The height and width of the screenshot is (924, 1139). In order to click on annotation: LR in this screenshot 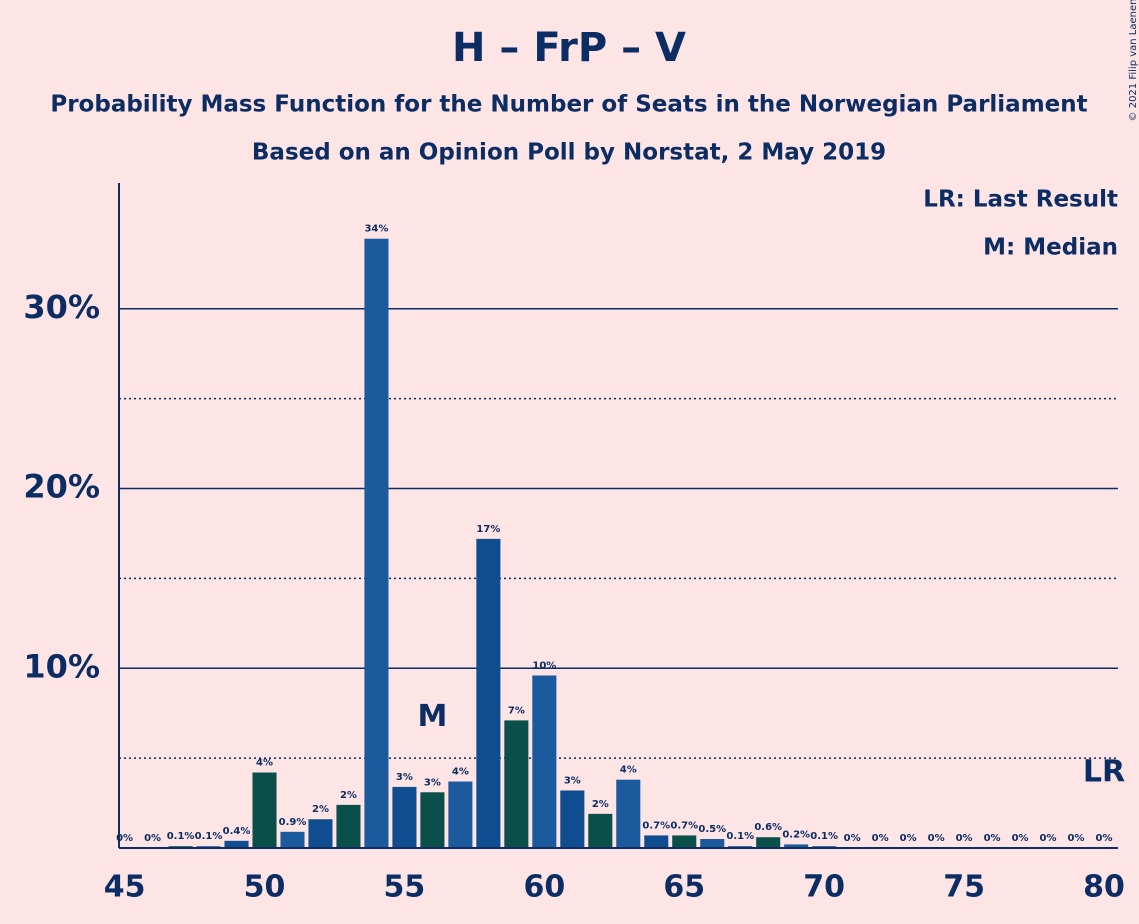, I will do `click(1104, 772)`.